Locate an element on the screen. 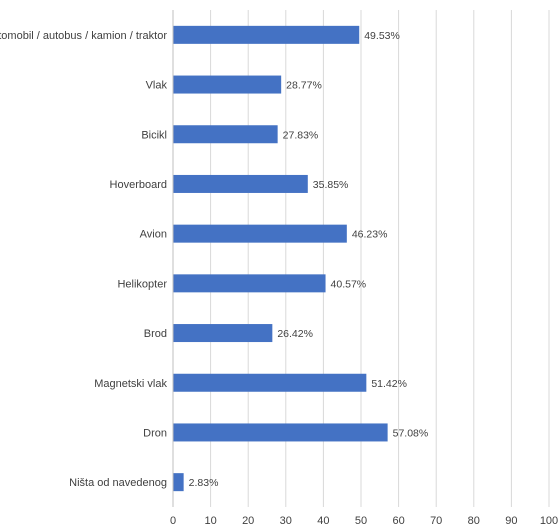 This screenshot has width=558, height=526. category-label: Magnetski vlak is located at coordinates (130, 384).